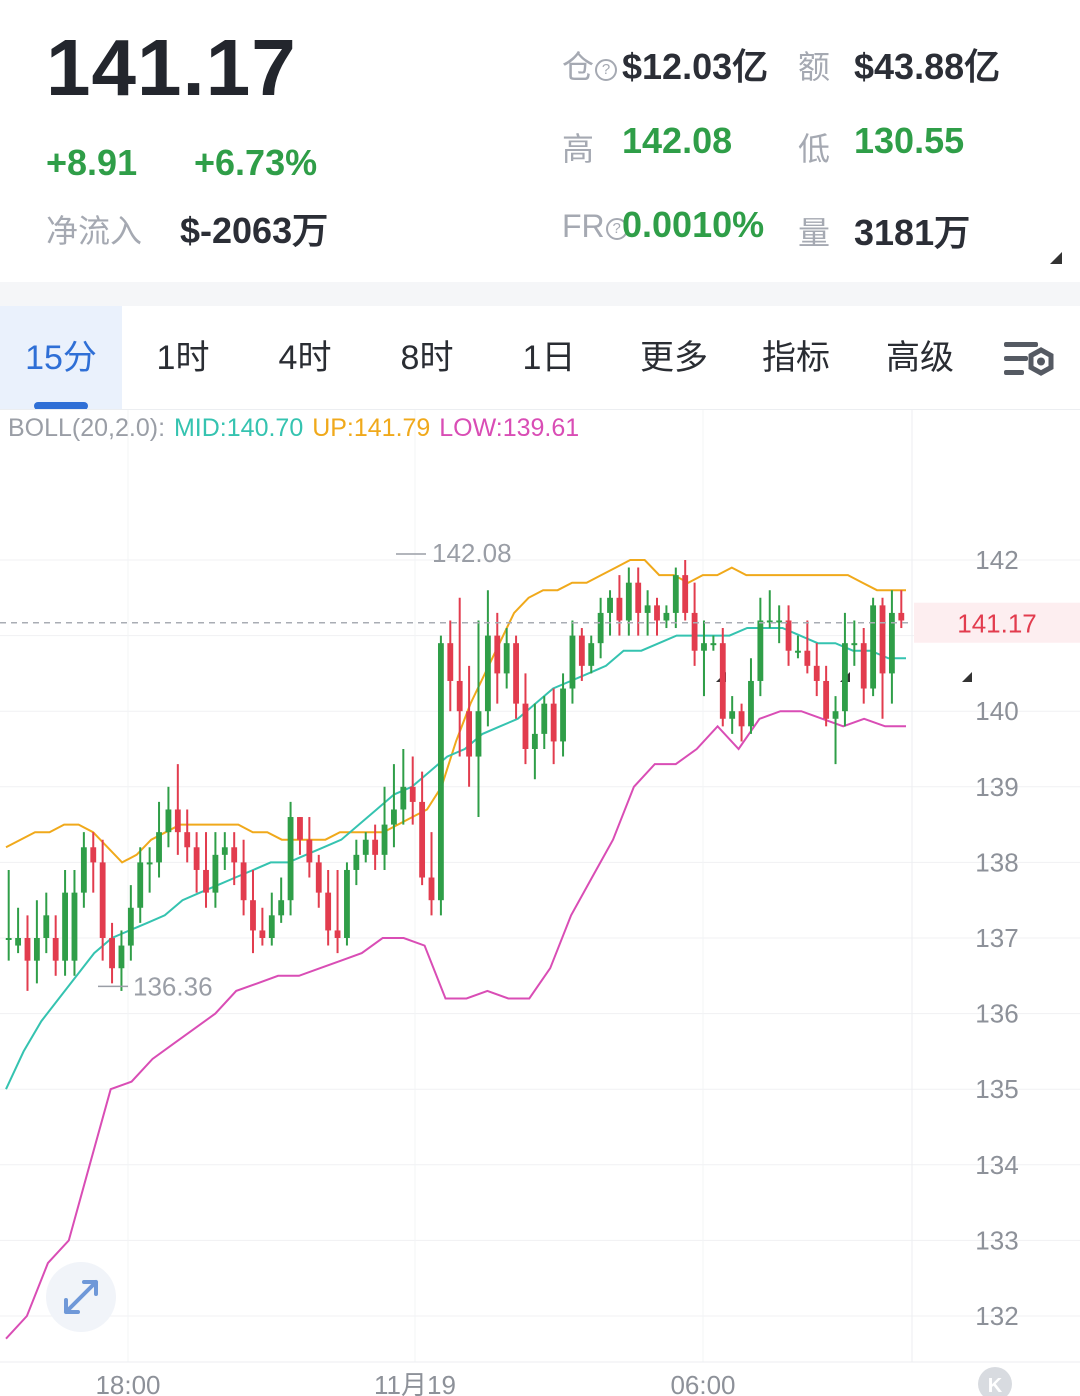 This screenshot has height=1396, width=1080. I want to click on volume-label: 量, so click(814, 233).